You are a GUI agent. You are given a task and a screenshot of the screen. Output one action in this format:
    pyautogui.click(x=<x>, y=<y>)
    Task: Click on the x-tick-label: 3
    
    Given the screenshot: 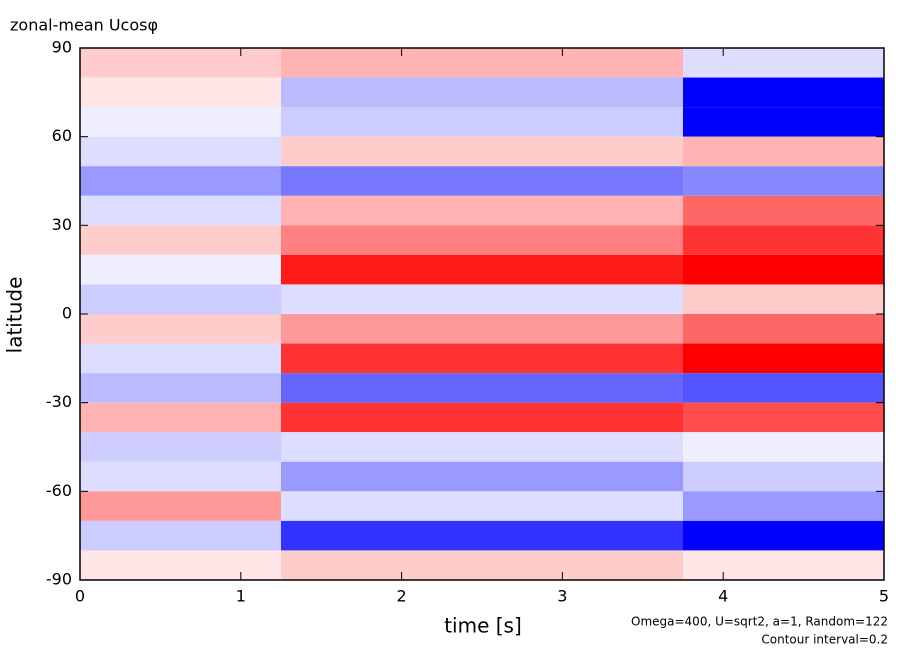 What is the action you would take?
    pyautogui.click(x=562, y=596)
    